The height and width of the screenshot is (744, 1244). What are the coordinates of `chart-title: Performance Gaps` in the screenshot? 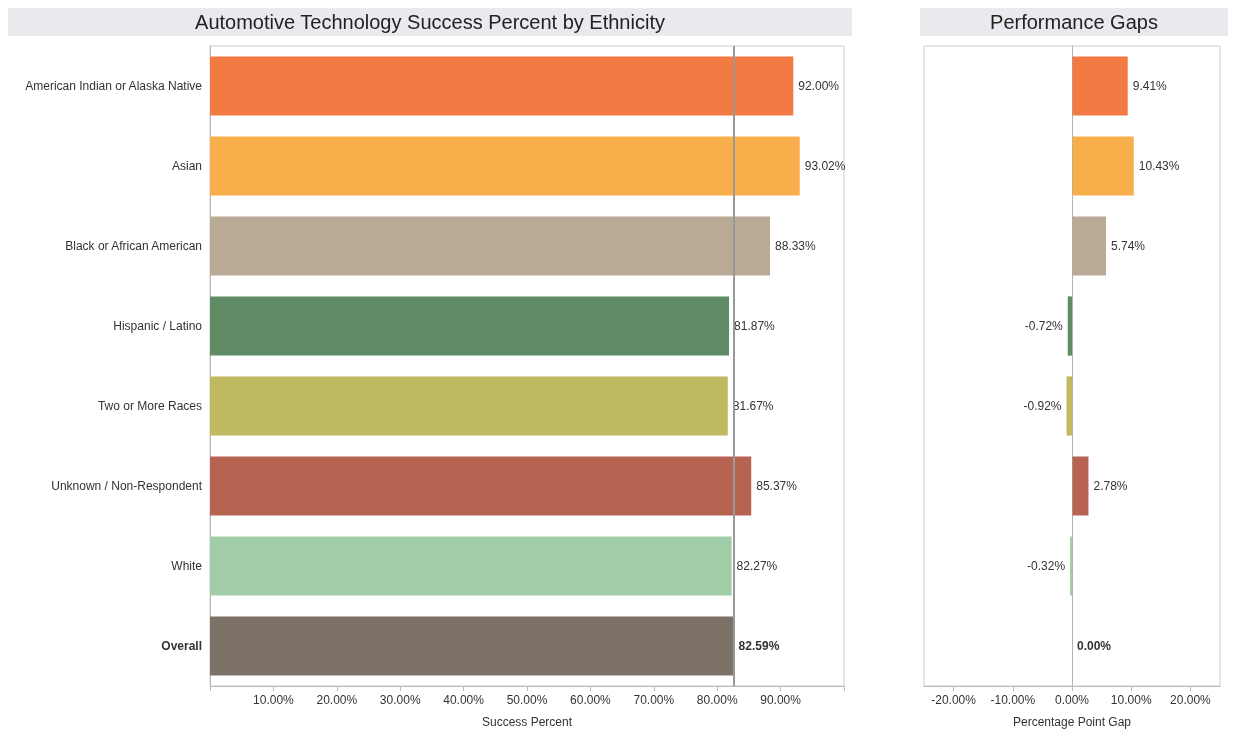 It's located at (1074, 22).